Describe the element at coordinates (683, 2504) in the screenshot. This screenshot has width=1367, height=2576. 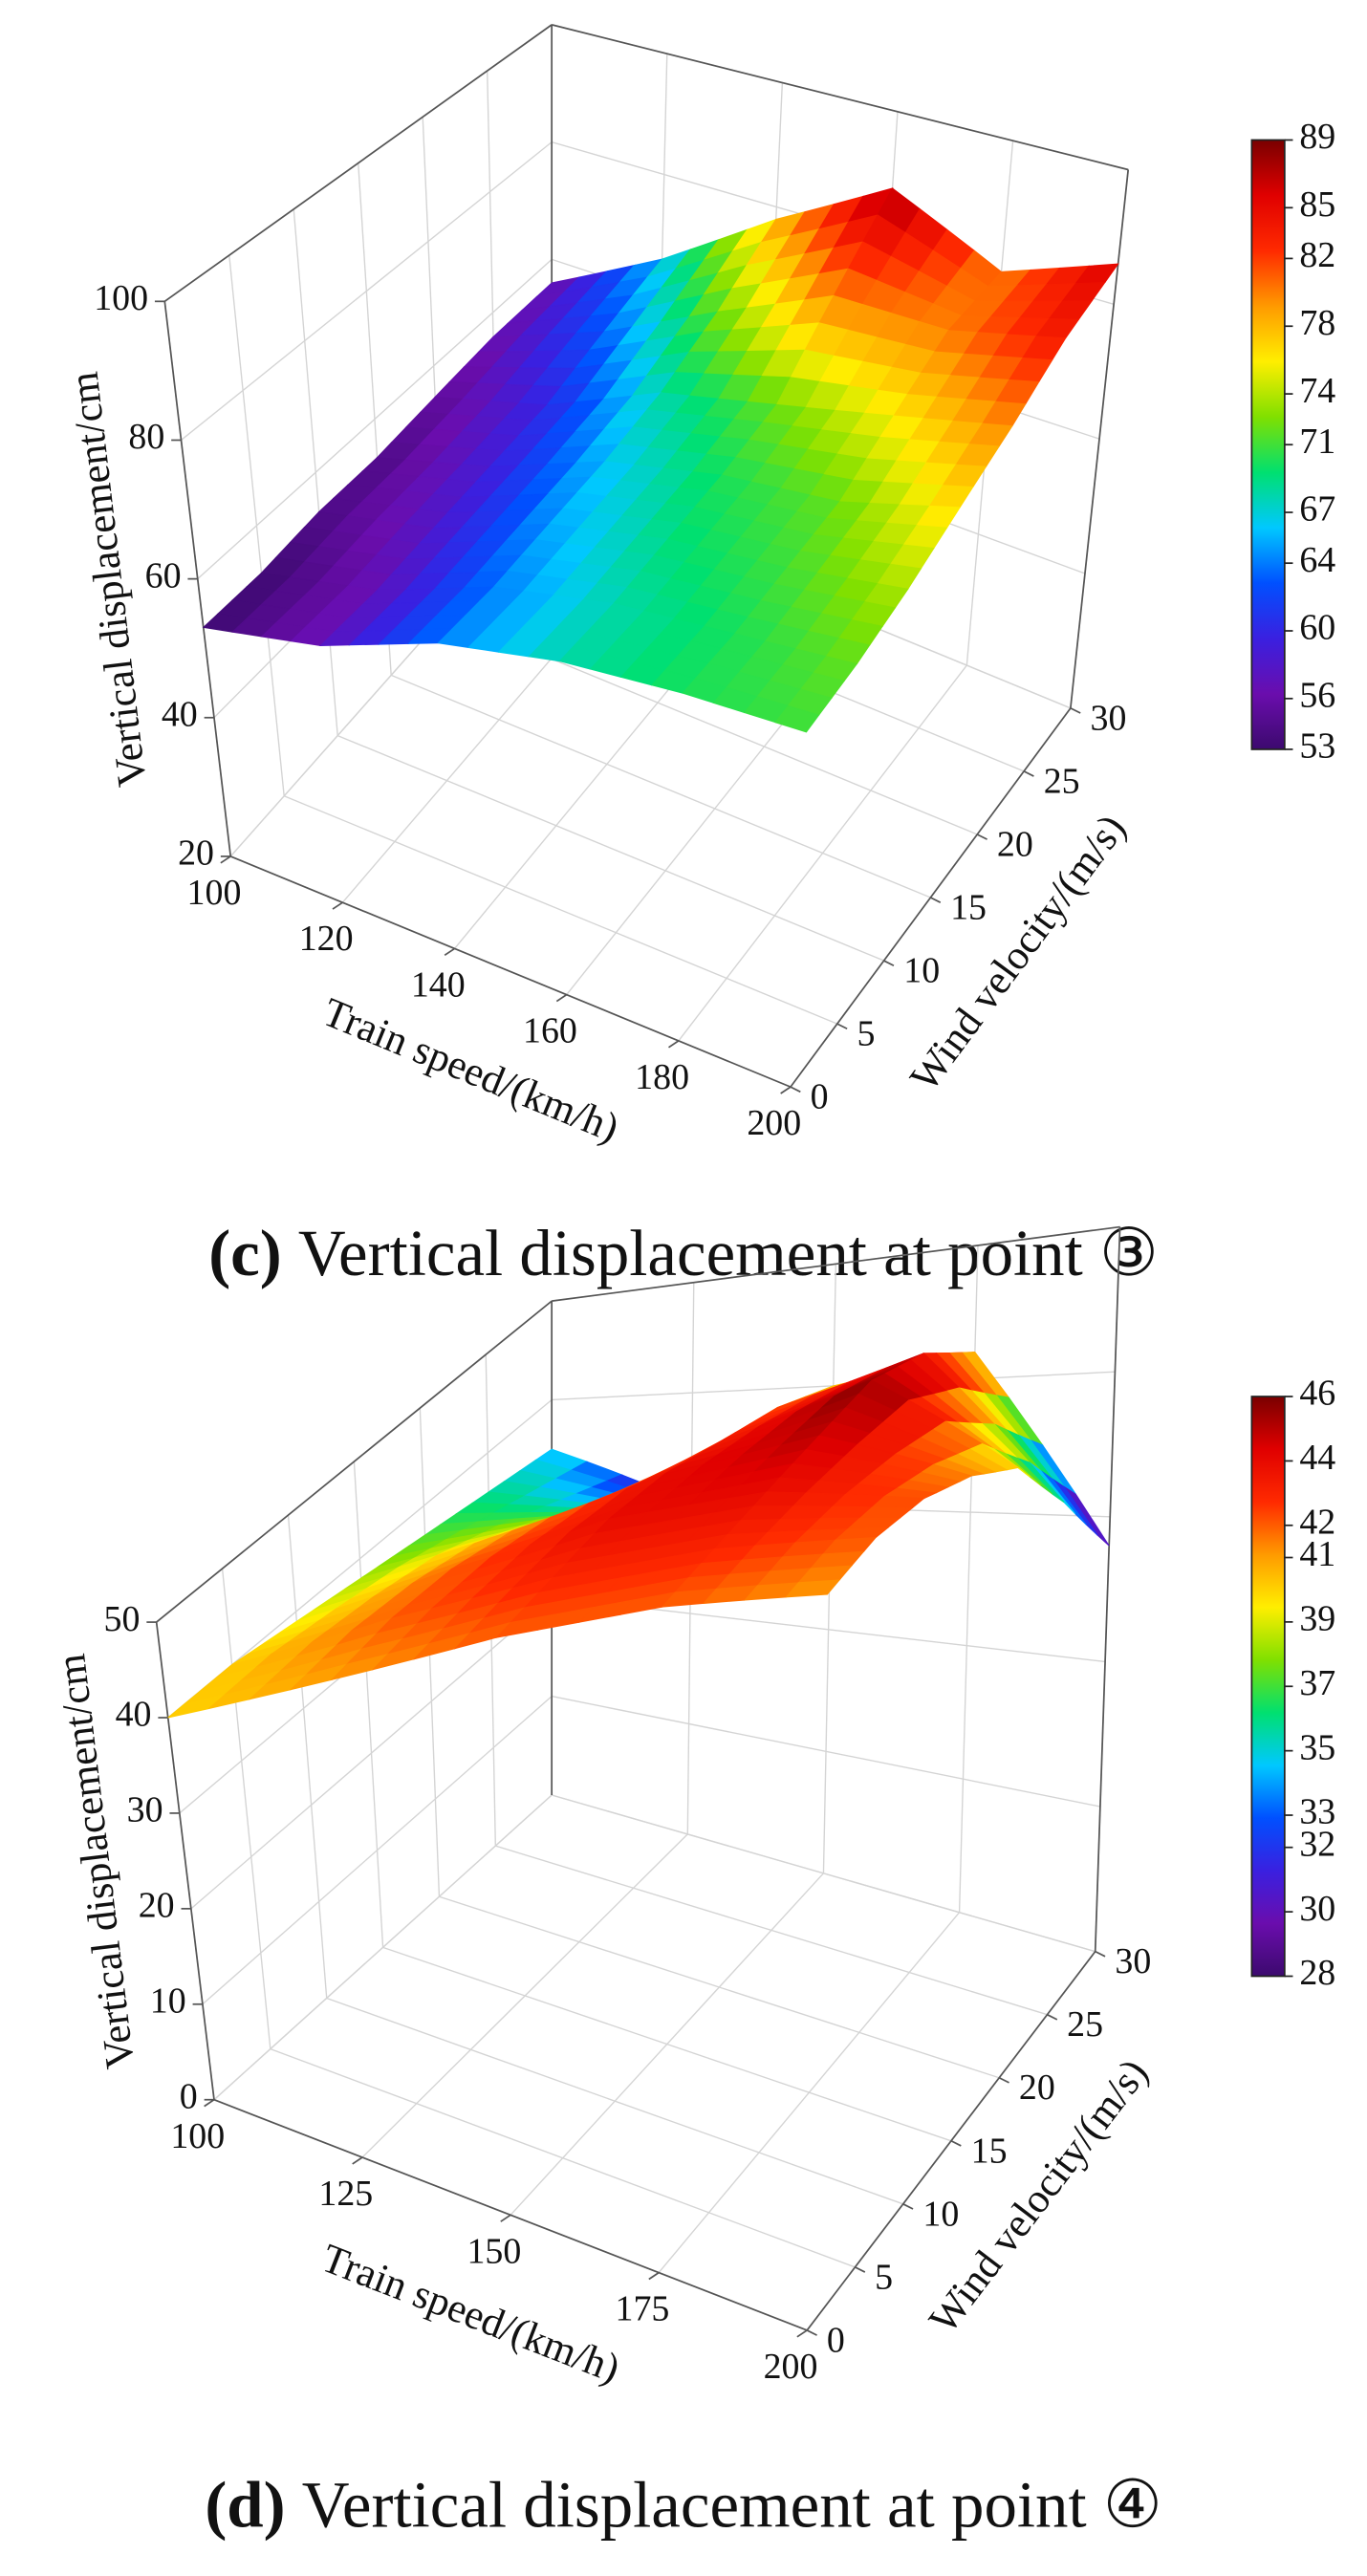
I see `caption: (d) Vertical displacement at point ④` at that location.